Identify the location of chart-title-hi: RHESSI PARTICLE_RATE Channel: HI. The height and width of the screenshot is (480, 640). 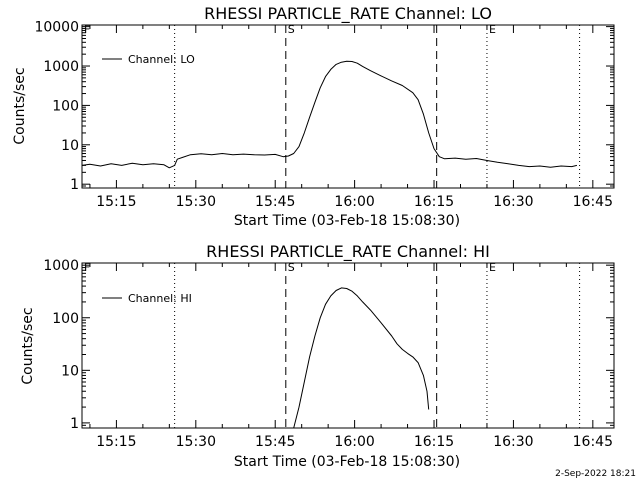
(348, 252).